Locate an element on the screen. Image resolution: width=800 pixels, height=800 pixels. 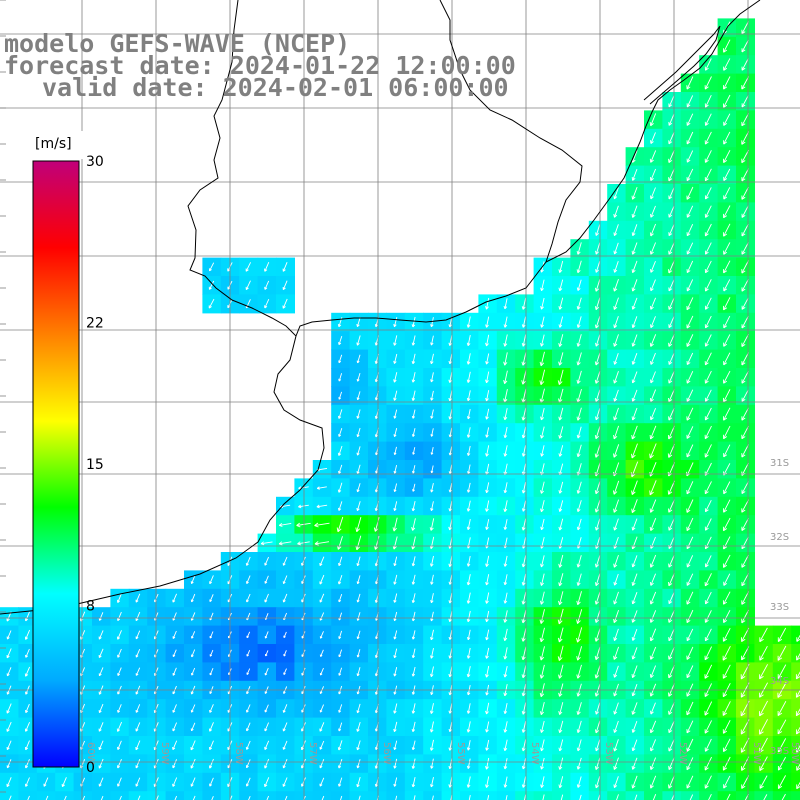
latitude-label: 35S is located at coordinates (779, 751).